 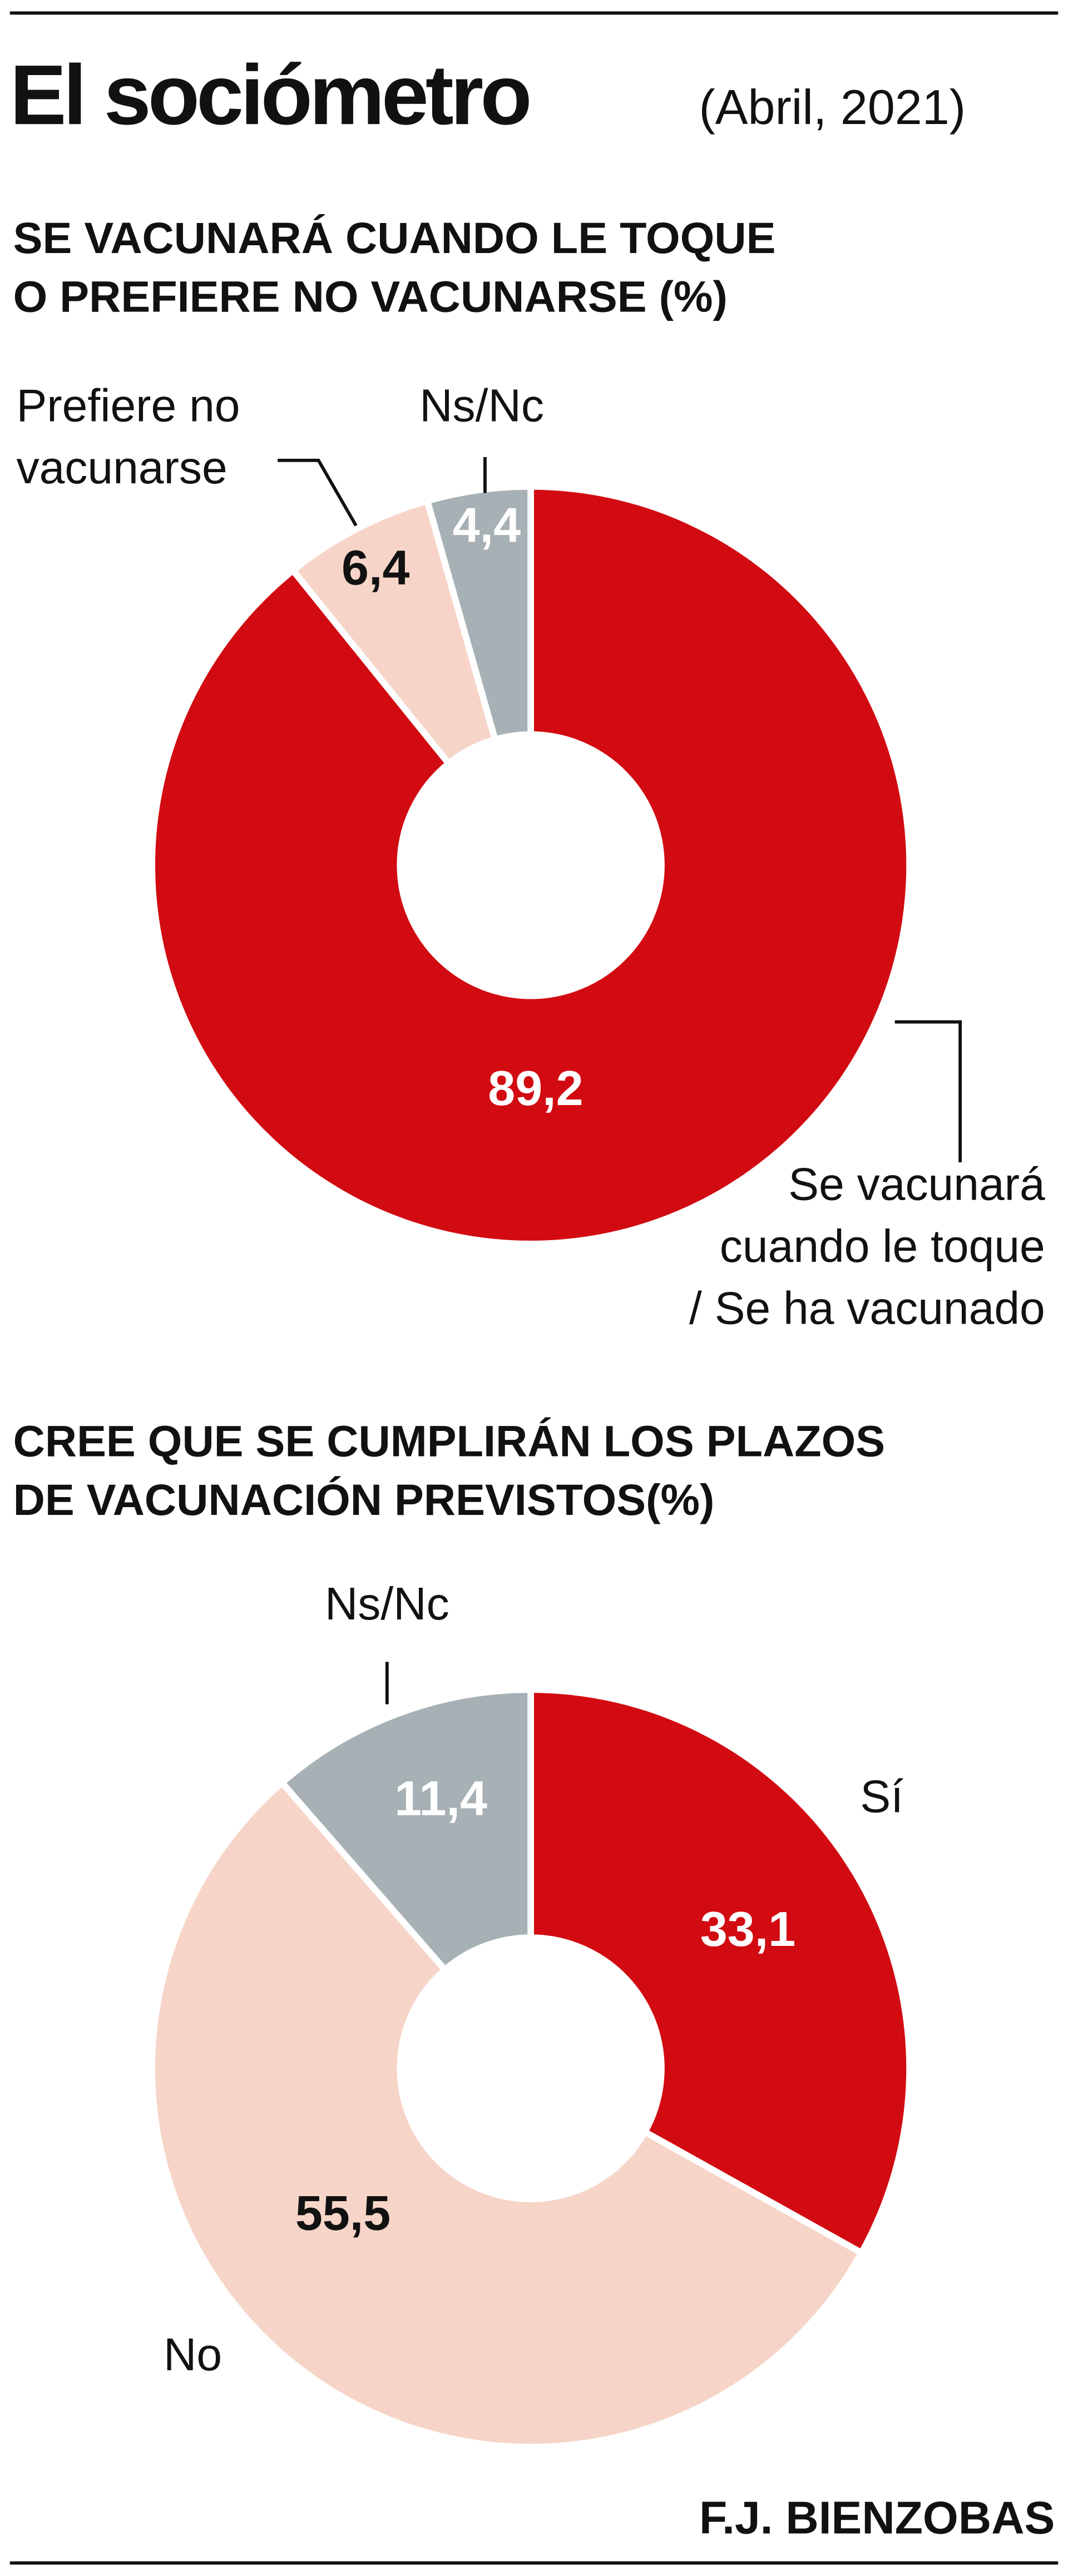 I want to click on value-label: 11,4, so click(x=440, y=1798).